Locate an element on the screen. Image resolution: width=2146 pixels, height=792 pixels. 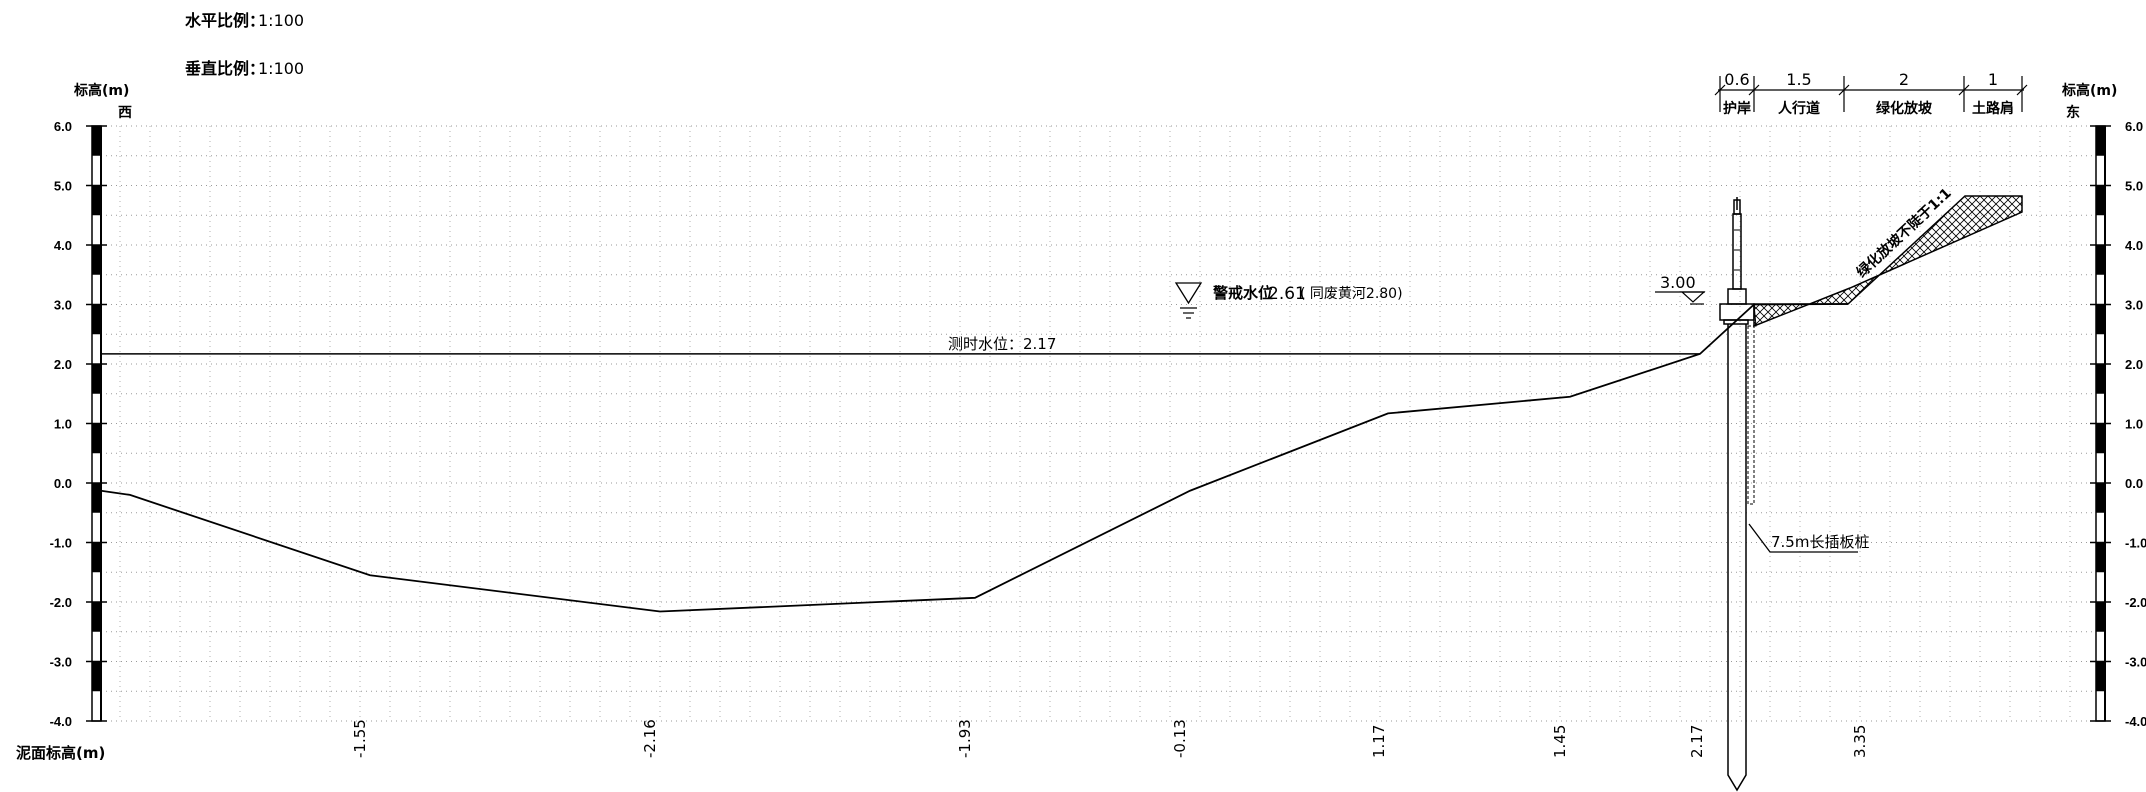
warning-level-marker is located at coordinates (1188, 300).